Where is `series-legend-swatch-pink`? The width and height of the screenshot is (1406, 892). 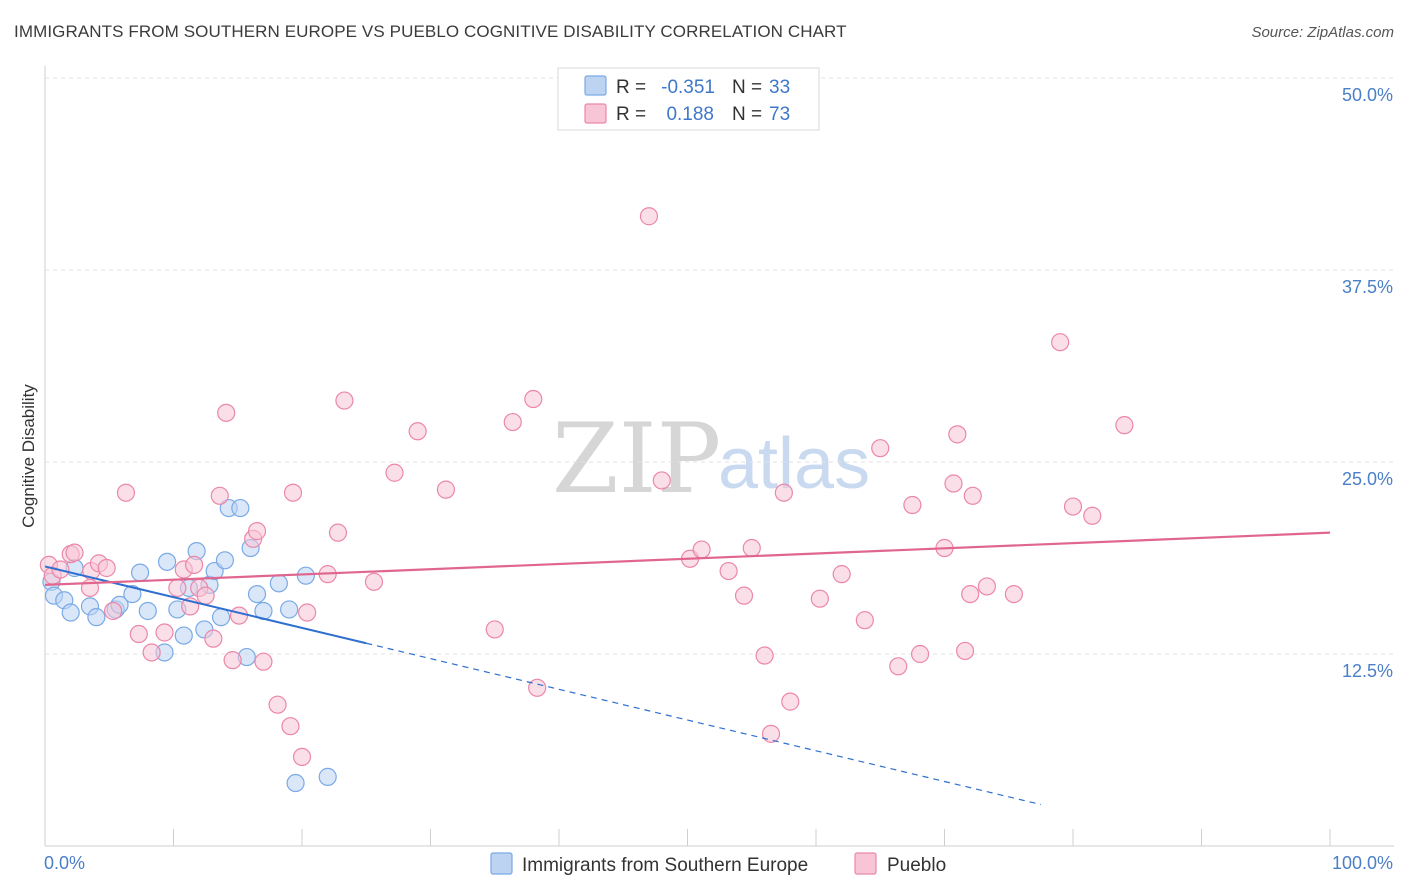 series-legend-swatch-pink is located at coordinates (865, 863).